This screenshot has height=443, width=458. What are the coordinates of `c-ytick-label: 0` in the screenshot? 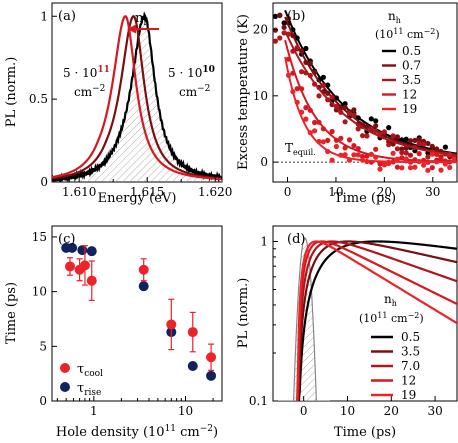 It's located at (43, 401).